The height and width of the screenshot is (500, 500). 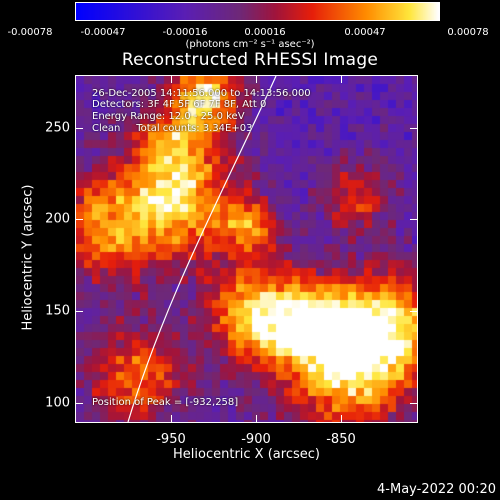 I want to click on y-tick-label: 100, so click(x=57, y=403).